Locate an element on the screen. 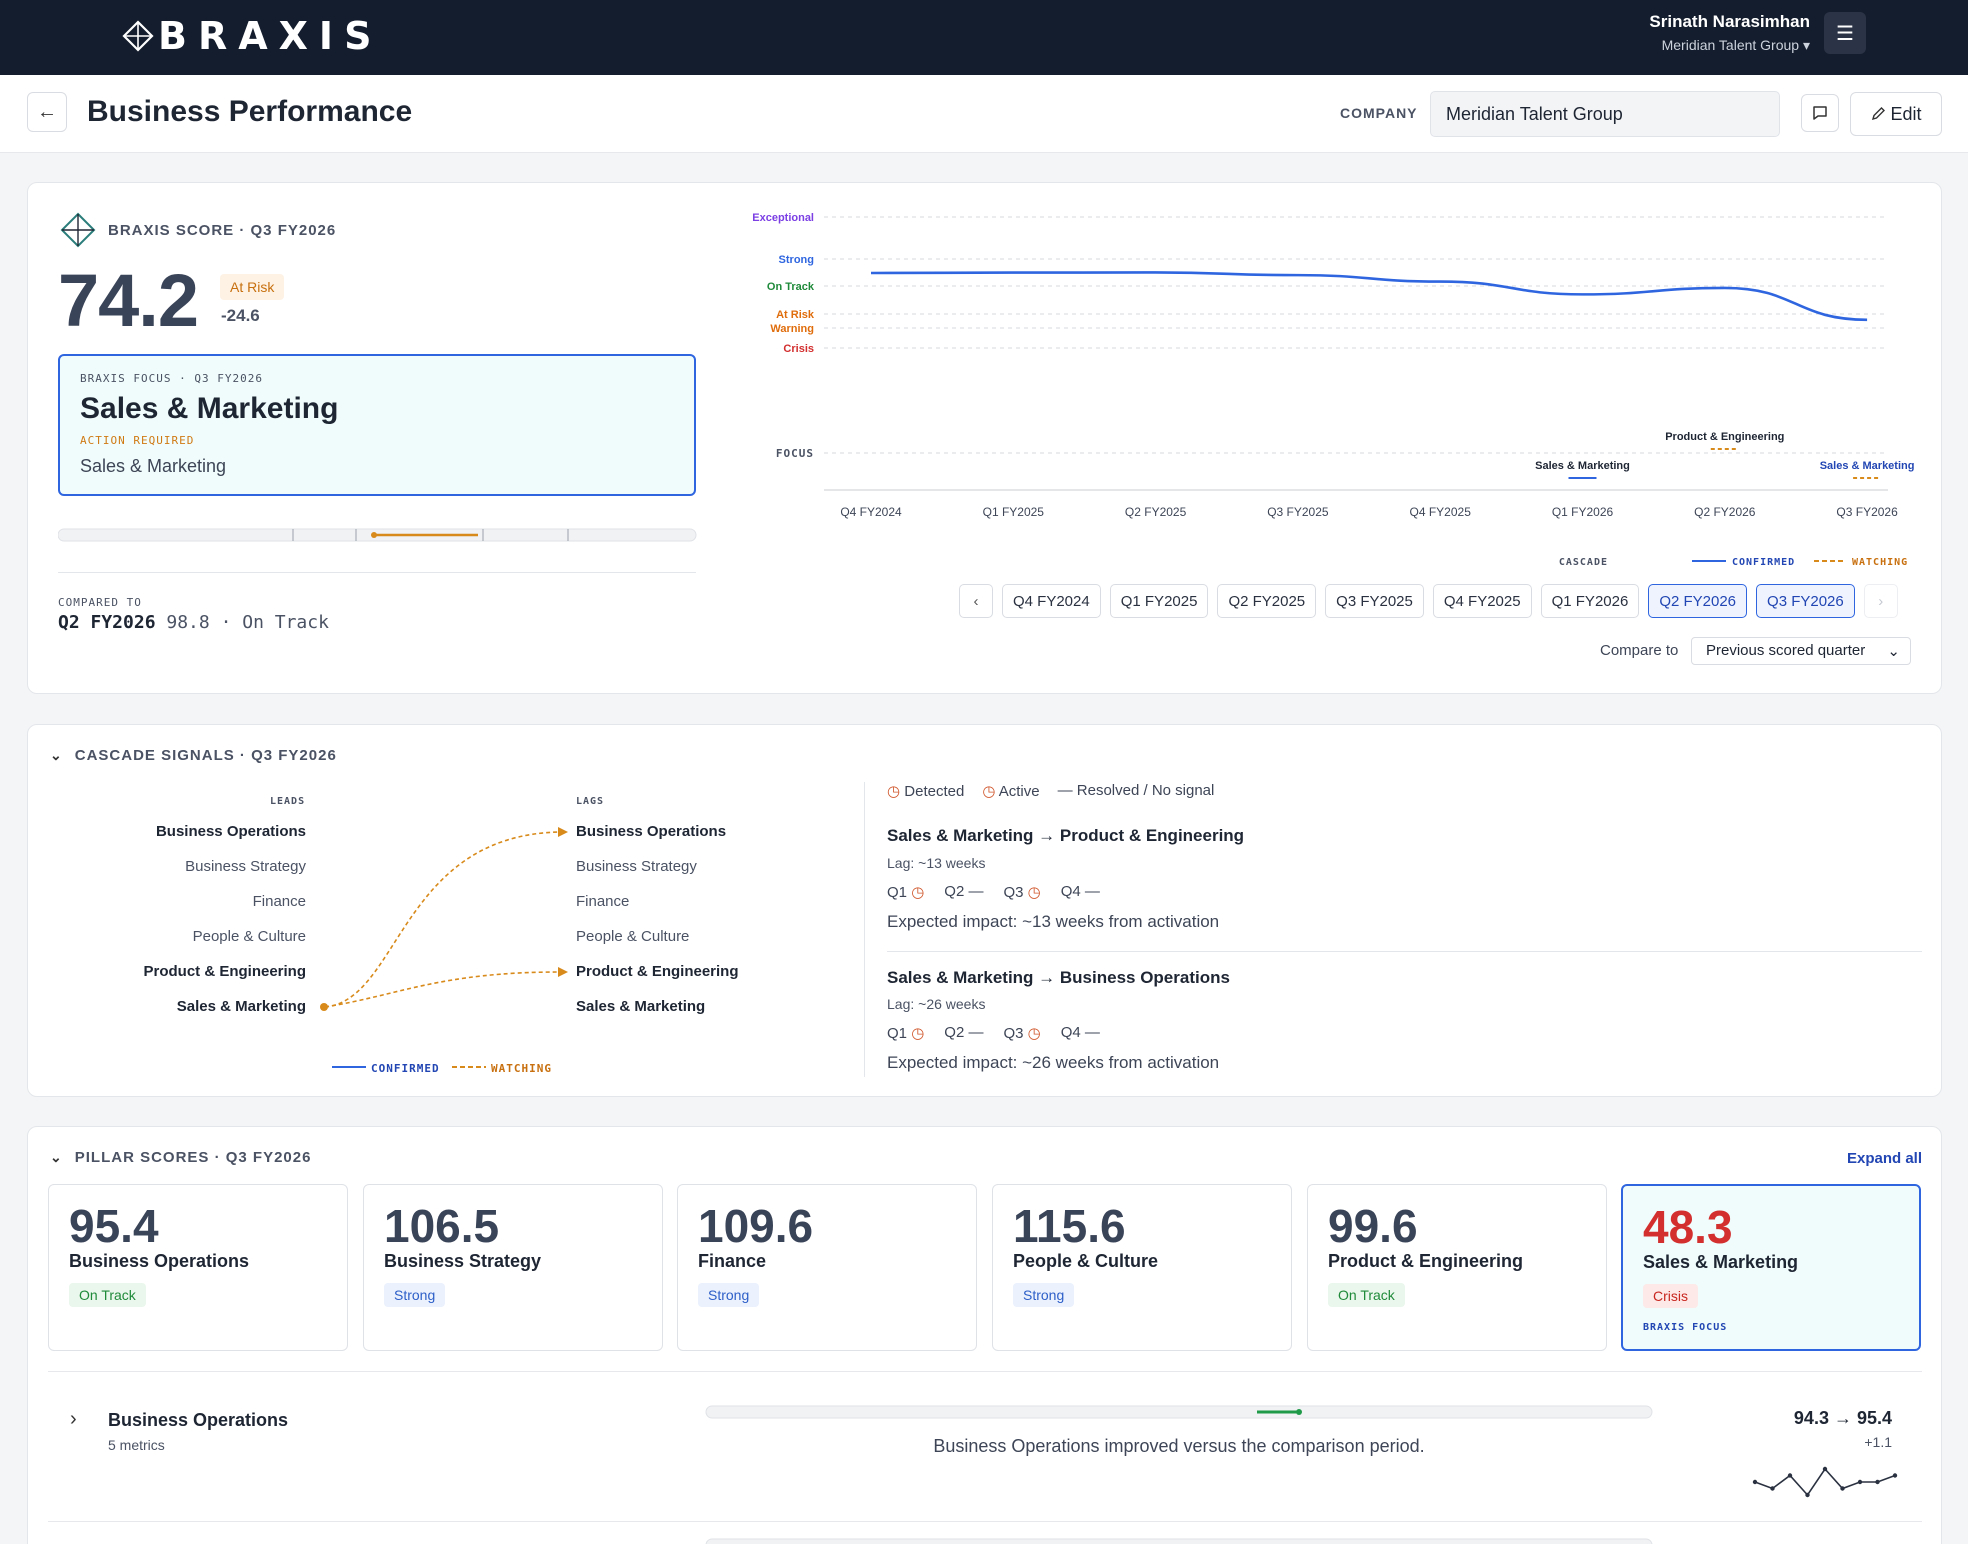  signal-quarters: Q1 ◷ Q2 — Q3 ◷ Q4 — is located at coordinates (993, 1033).